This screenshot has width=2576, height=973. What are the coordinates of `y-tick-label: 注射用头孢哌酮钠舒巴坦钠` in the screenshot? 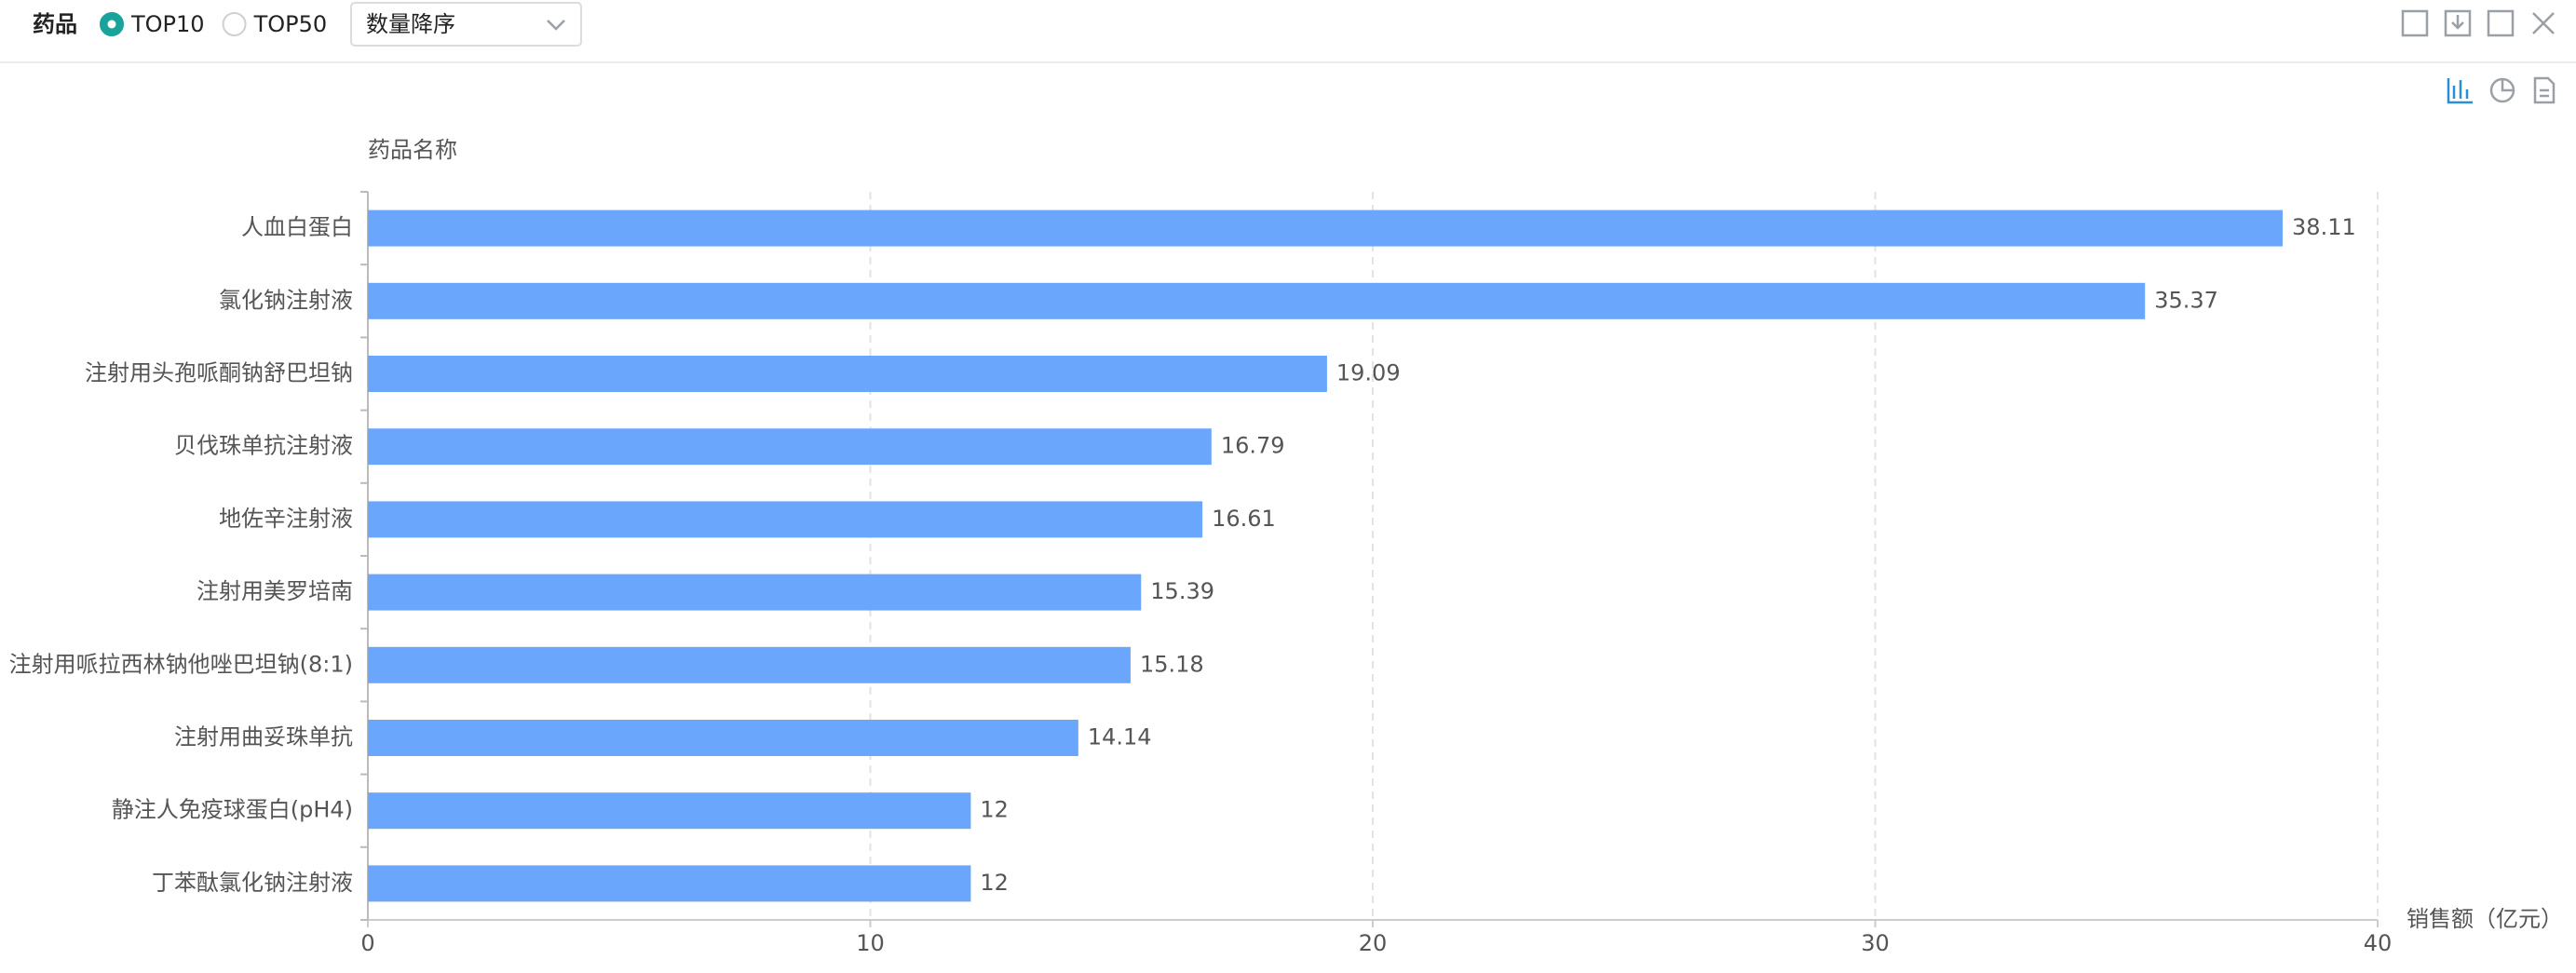 It's located at (219, 373).